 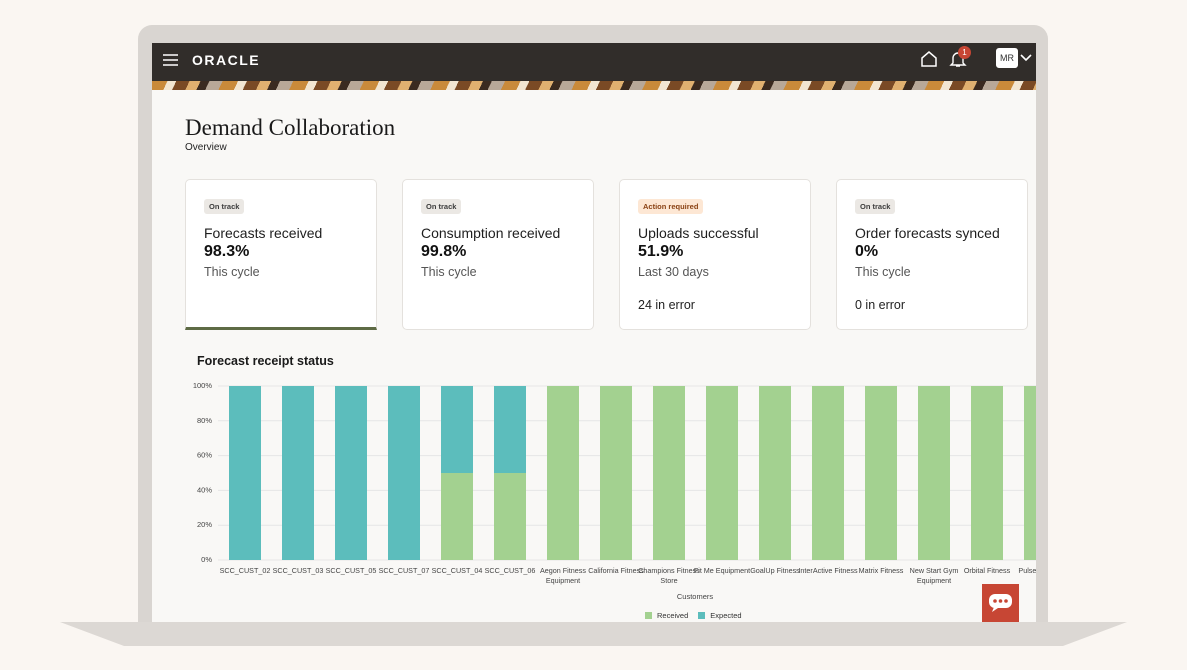 What do you see at coordinates (722, 570) in the screenshot?
I see `x-tick-label: Fit Me Equipment` at bounding box center [722, 570].